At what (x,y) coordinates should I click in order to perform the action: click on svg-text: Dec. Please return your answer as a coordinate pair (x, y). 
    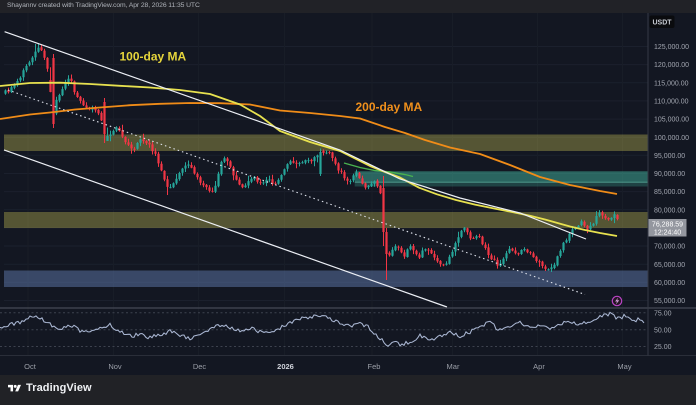
    Looking at the image, I should click on (200, 366).